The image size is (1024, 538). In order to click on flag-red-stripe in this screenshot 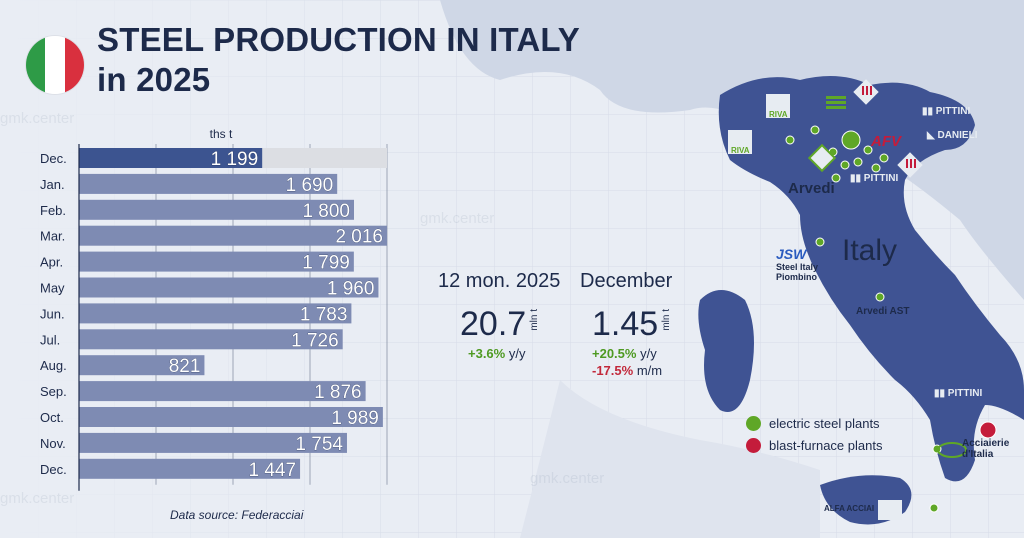, I will do `click(74, 65)`.